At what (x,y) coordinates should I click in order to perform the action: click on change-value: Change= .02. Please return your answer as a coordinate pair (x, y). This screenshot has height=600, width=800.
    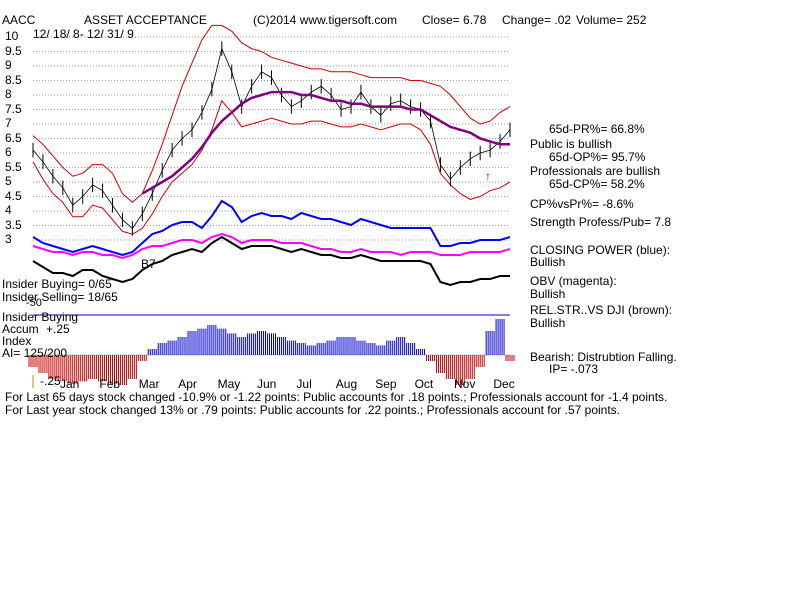
    Looking at the image, I should click on (537, 20).